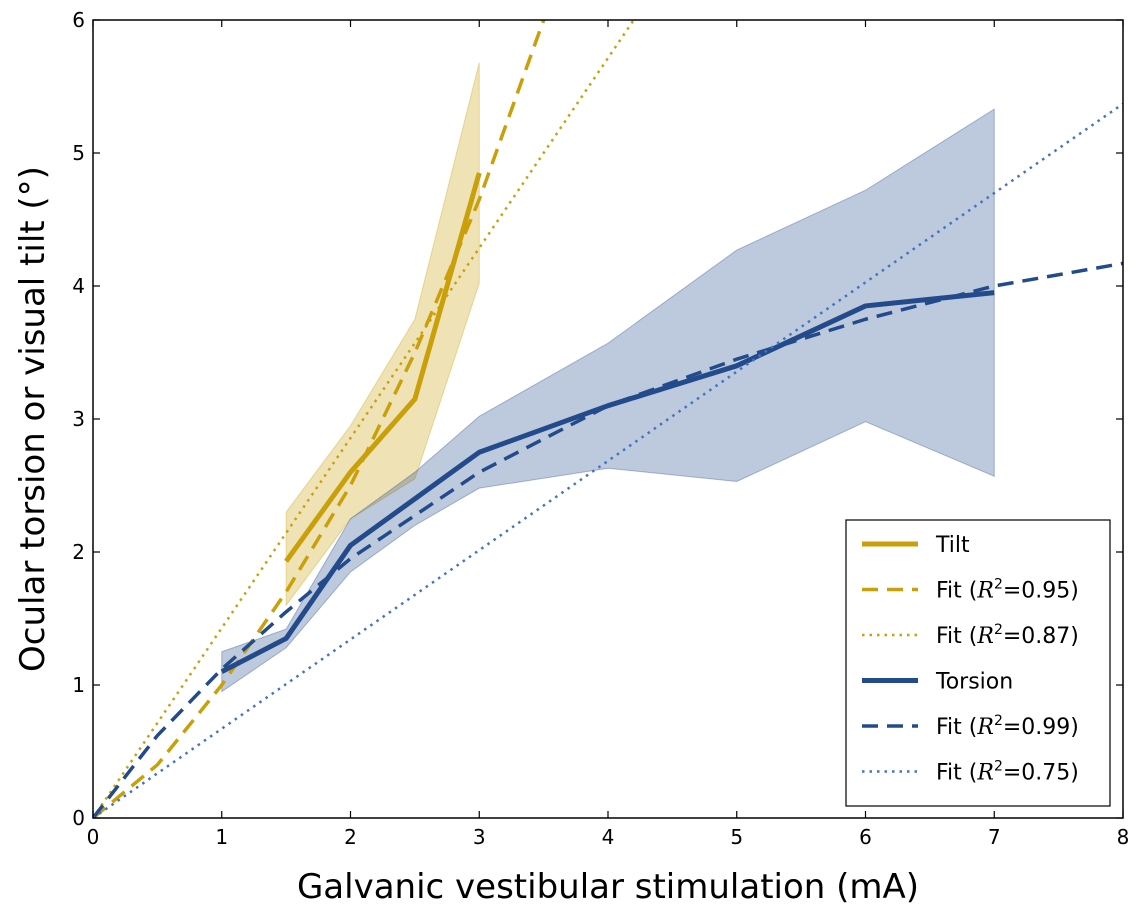 Image resolution: width=1133 pixels, height=906 pixels. Describe the element at coordinates (865, 837) in the screenshot. I see `x-tick-label: 6` at that location.